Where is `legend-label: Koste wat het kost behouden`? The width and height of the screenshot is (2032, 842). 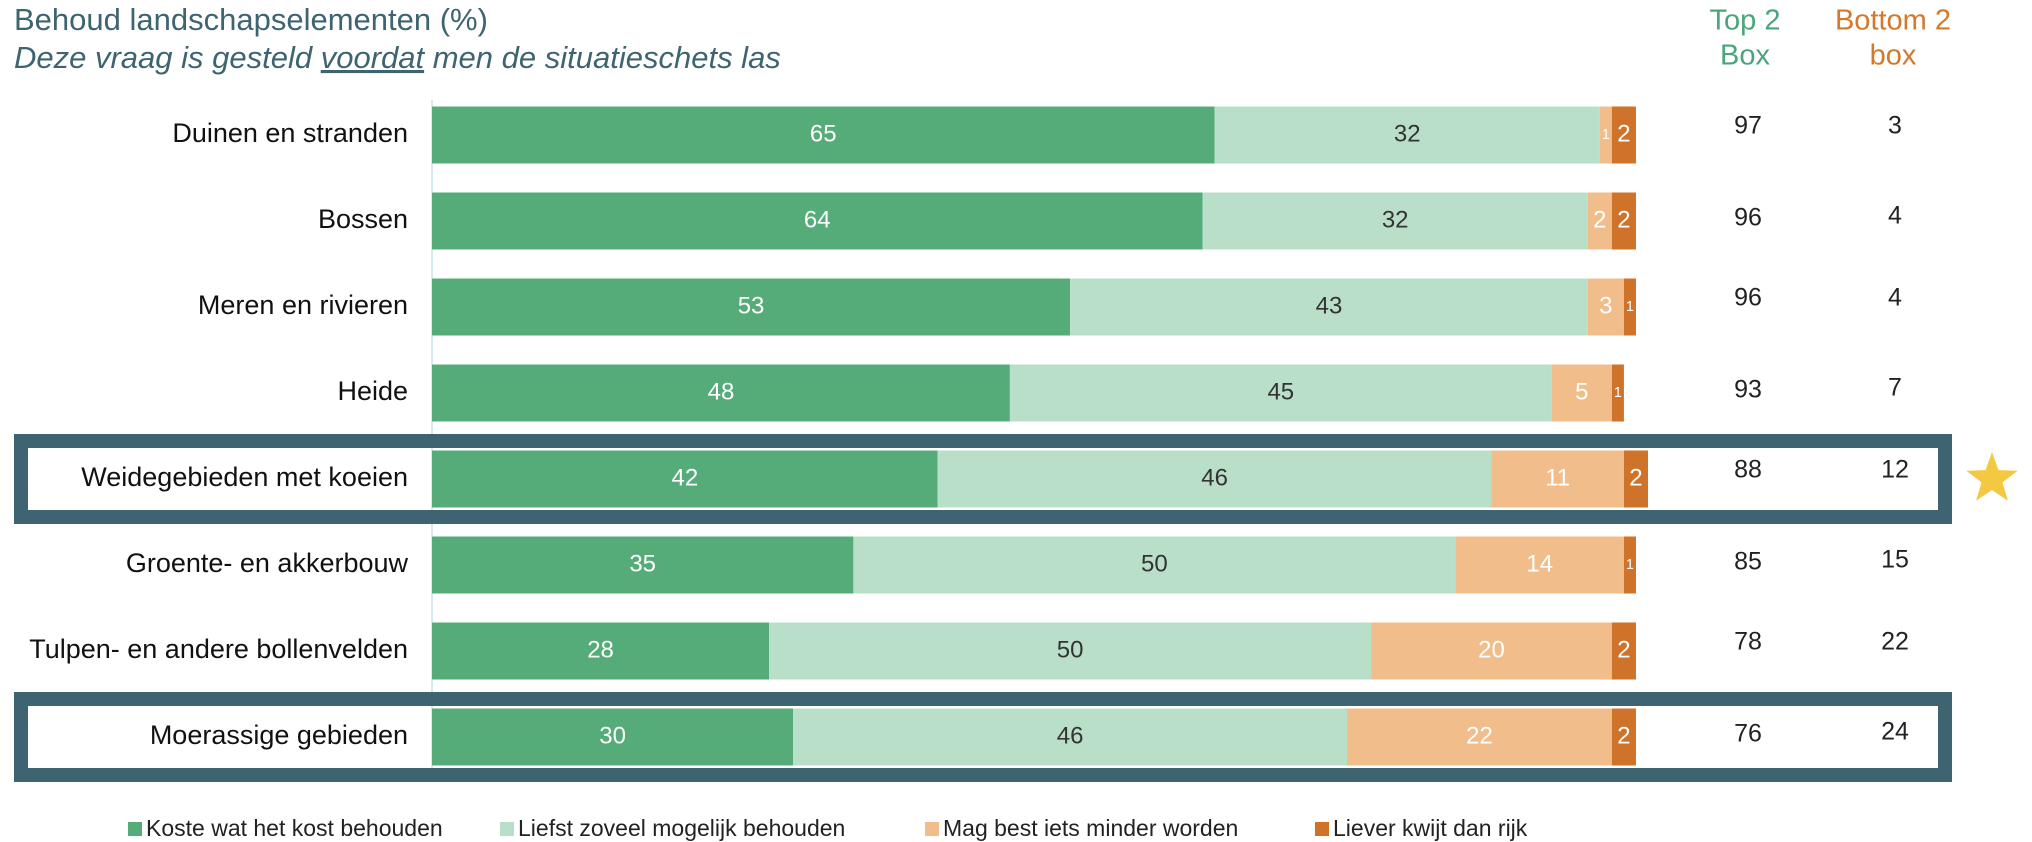
legend-label: Koste wat het kost behouden is located at coordinates (294, 828).